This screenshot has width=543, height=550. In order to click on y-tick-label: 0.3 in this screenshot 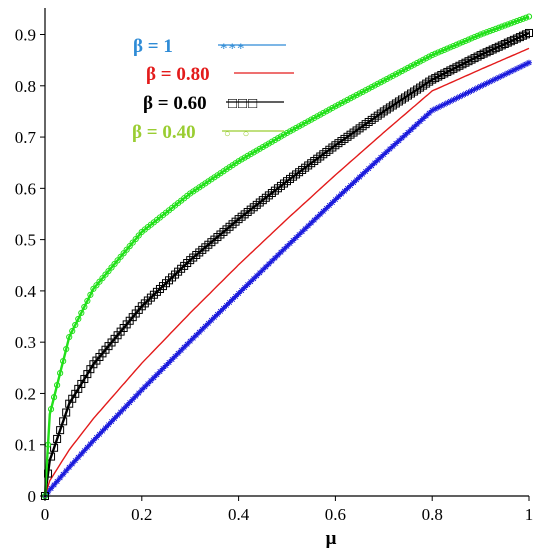, I will do `click(25, 342)`.